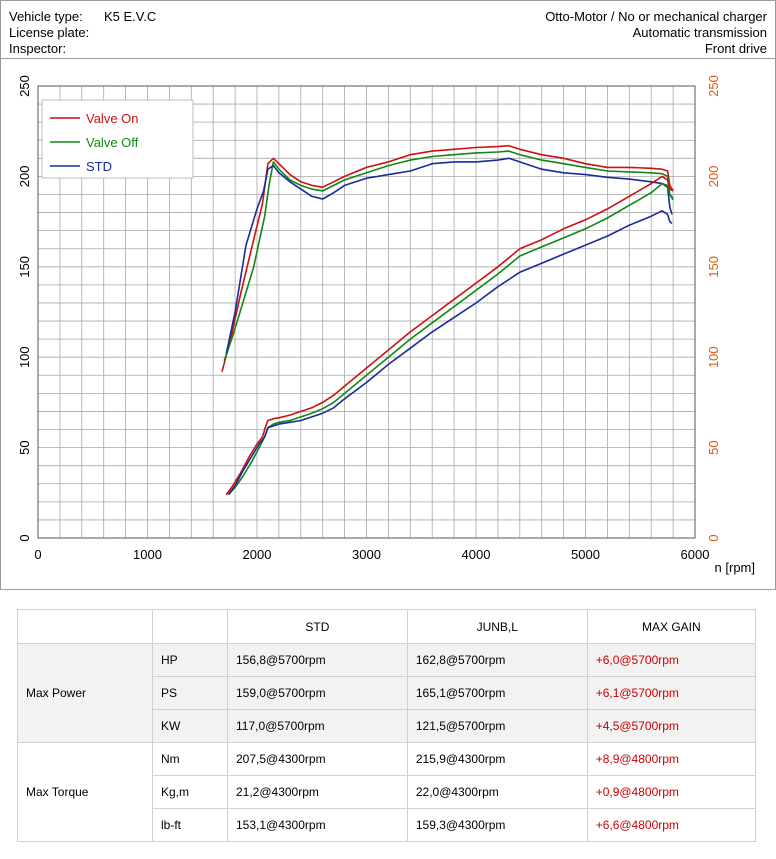 The image size is (776, 859). I want to click on unit-cell: Nm, so click(190, 759).